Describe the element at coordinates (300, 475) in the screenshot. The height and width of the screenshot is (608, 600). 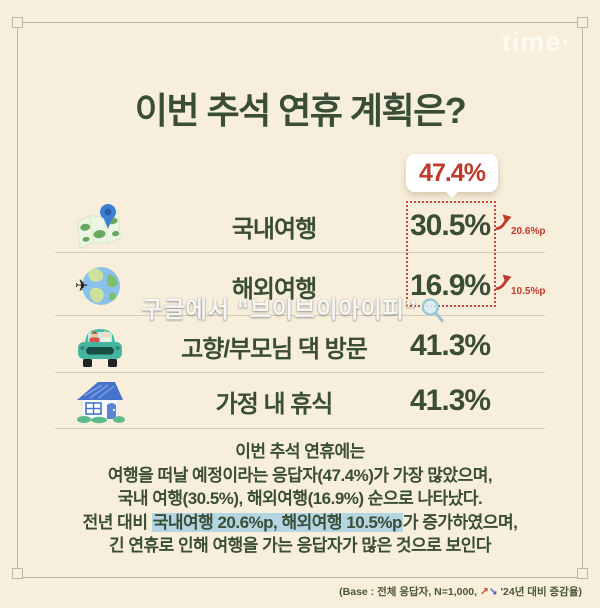
I see `summary-line: 여행을 떠날 예정이라는 응답자(47.4%)가 가장 많았으며,` at that location.